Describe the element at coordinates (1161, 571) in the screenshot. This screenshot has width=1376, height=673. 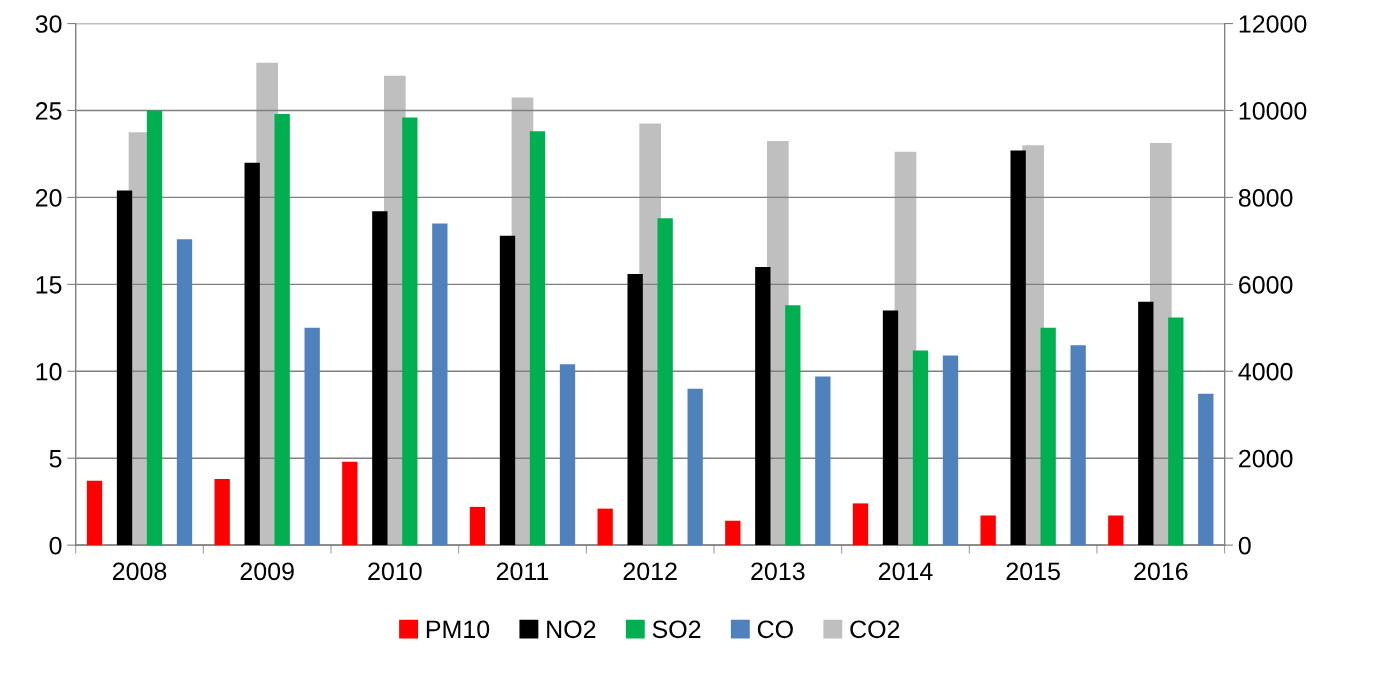
I see `x-tick-label: 2016` at that location.